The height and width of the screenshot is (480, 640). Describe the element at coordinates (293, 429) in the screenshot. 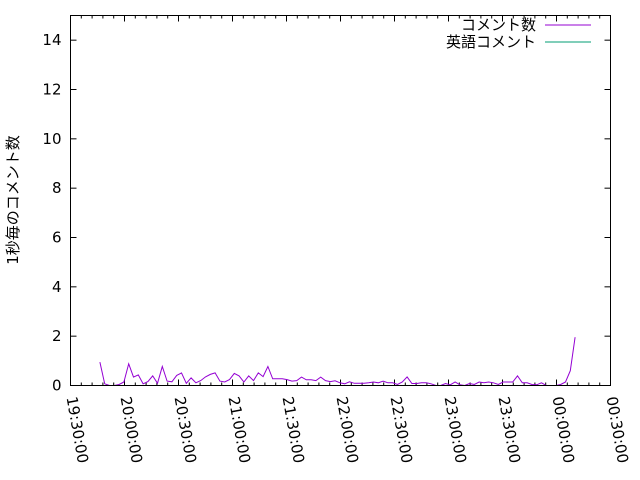

I see `x-tick-label: 21:30:00` at that location.